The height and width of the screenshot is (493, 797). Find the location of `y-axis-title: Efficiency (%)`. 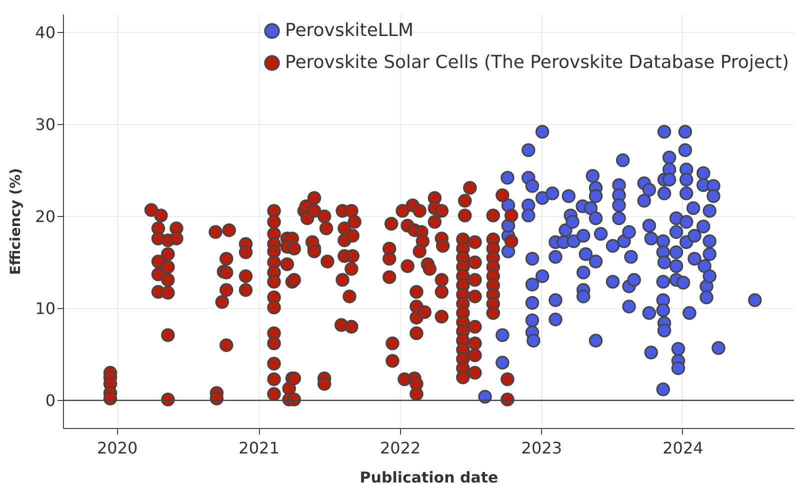

y-axis-title: Efficiency (%) is located at coordinates (16, 221).